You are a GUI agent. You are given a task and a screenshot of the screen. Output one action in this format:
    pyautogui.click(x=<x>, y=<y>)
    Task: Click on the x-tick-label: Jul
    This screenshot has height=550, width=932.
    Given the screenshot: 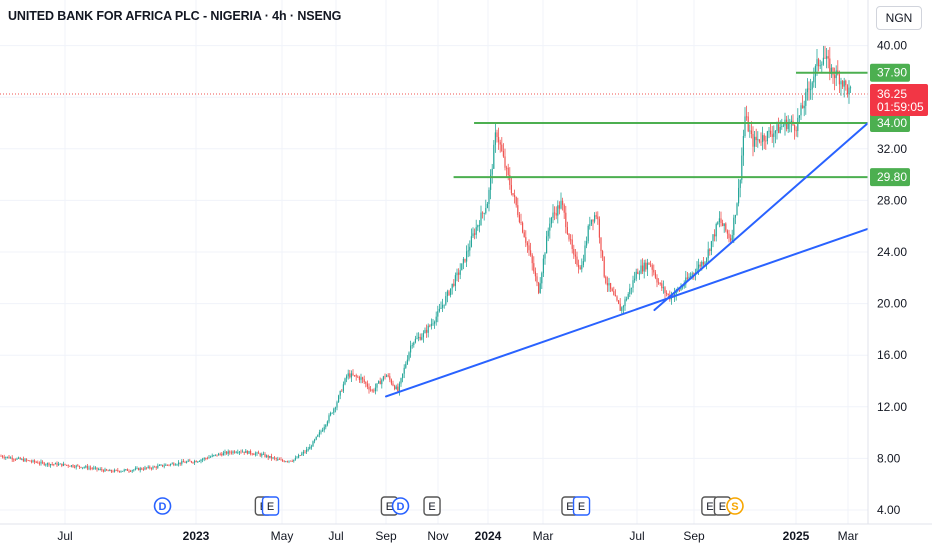 What is the action you would take?
    pyautogui.click(x=64, y=536)
    